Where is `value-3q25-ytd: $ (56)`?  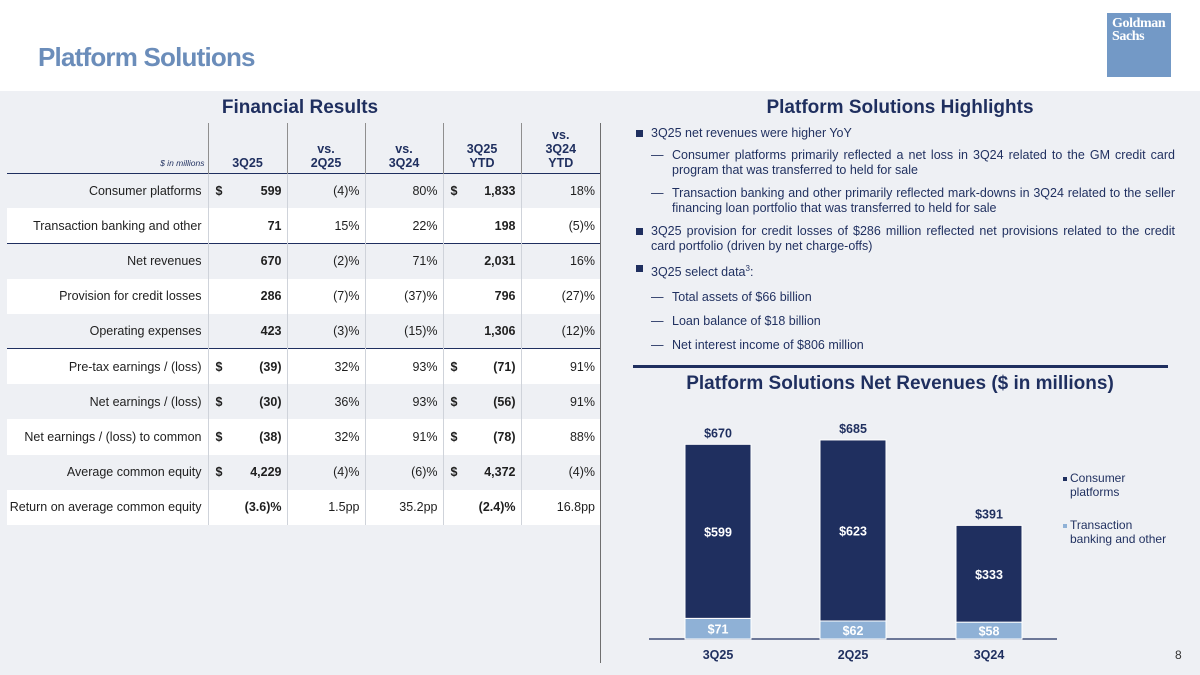 value-3q25-ytd: $ (56) is located at coordinates (481, 402).